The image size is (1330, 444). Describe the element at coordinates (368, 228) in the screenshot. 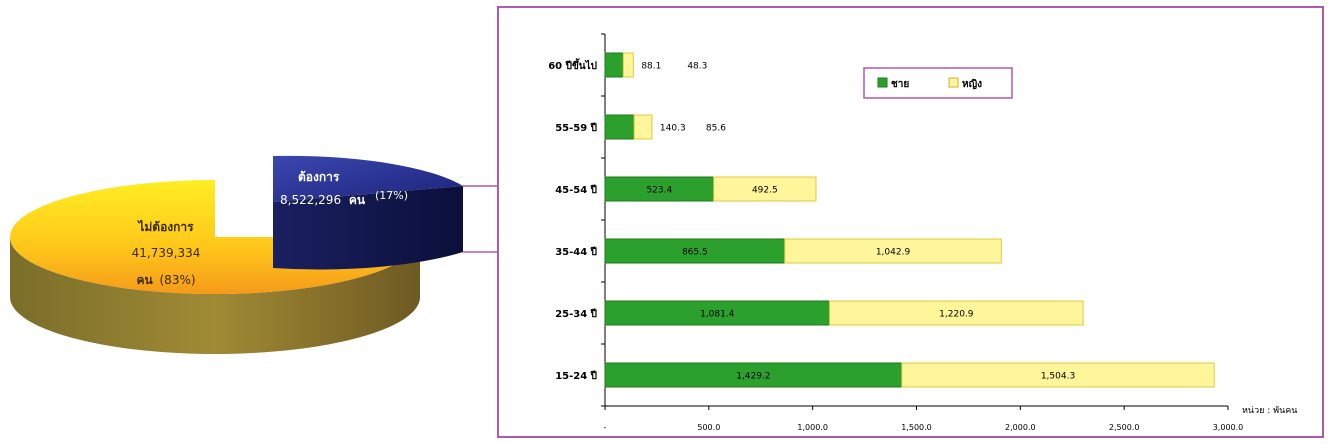

I see `pie-slice-yes-side` at that location.